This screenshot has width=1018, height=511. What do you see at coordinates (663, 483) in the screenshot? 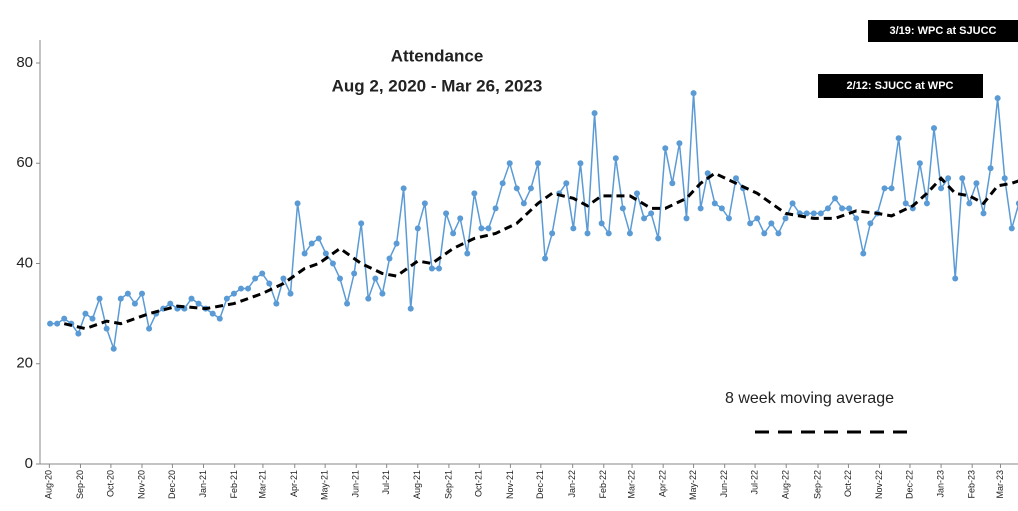
I see `x-tick-label: Apr-22` at bounding box center [663, 483].